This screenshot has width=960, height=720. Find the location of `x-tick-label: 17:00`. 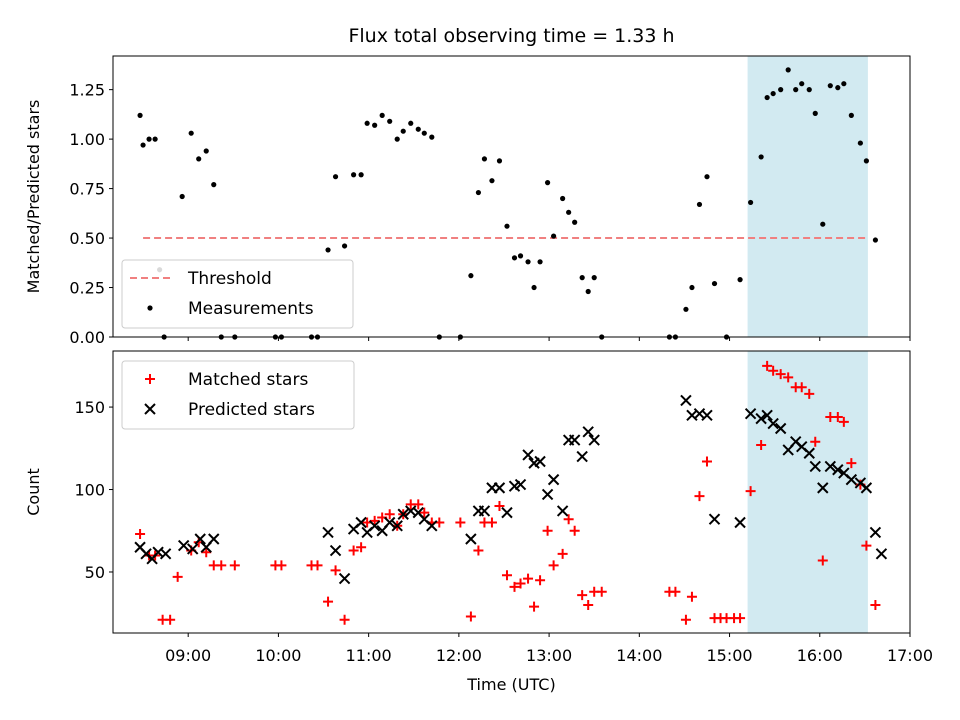

x-tick-label: 17:00 is located at coordinates (910, 655).